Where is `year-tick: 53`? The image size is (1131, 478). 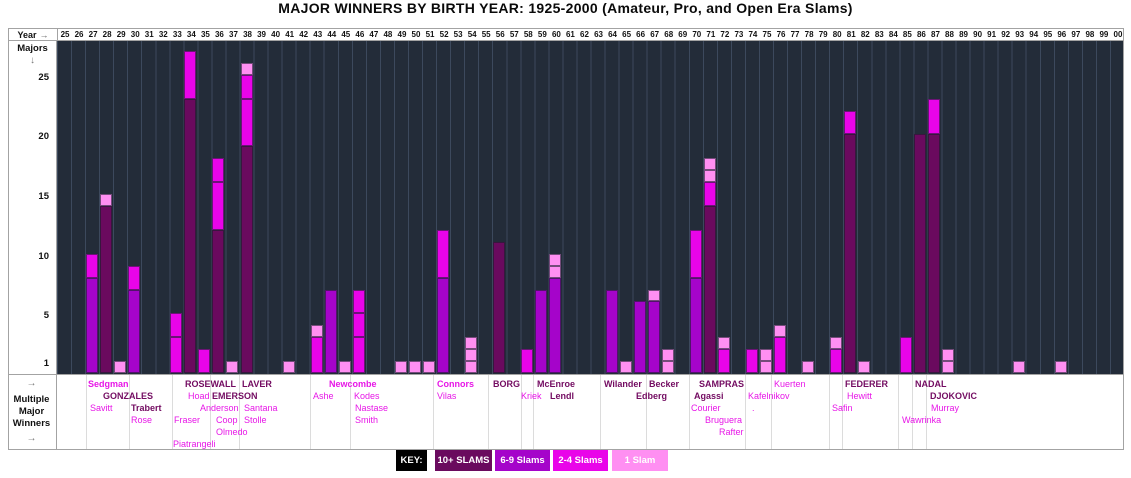
year-tick: 53 is located at coordinates (458, 34).